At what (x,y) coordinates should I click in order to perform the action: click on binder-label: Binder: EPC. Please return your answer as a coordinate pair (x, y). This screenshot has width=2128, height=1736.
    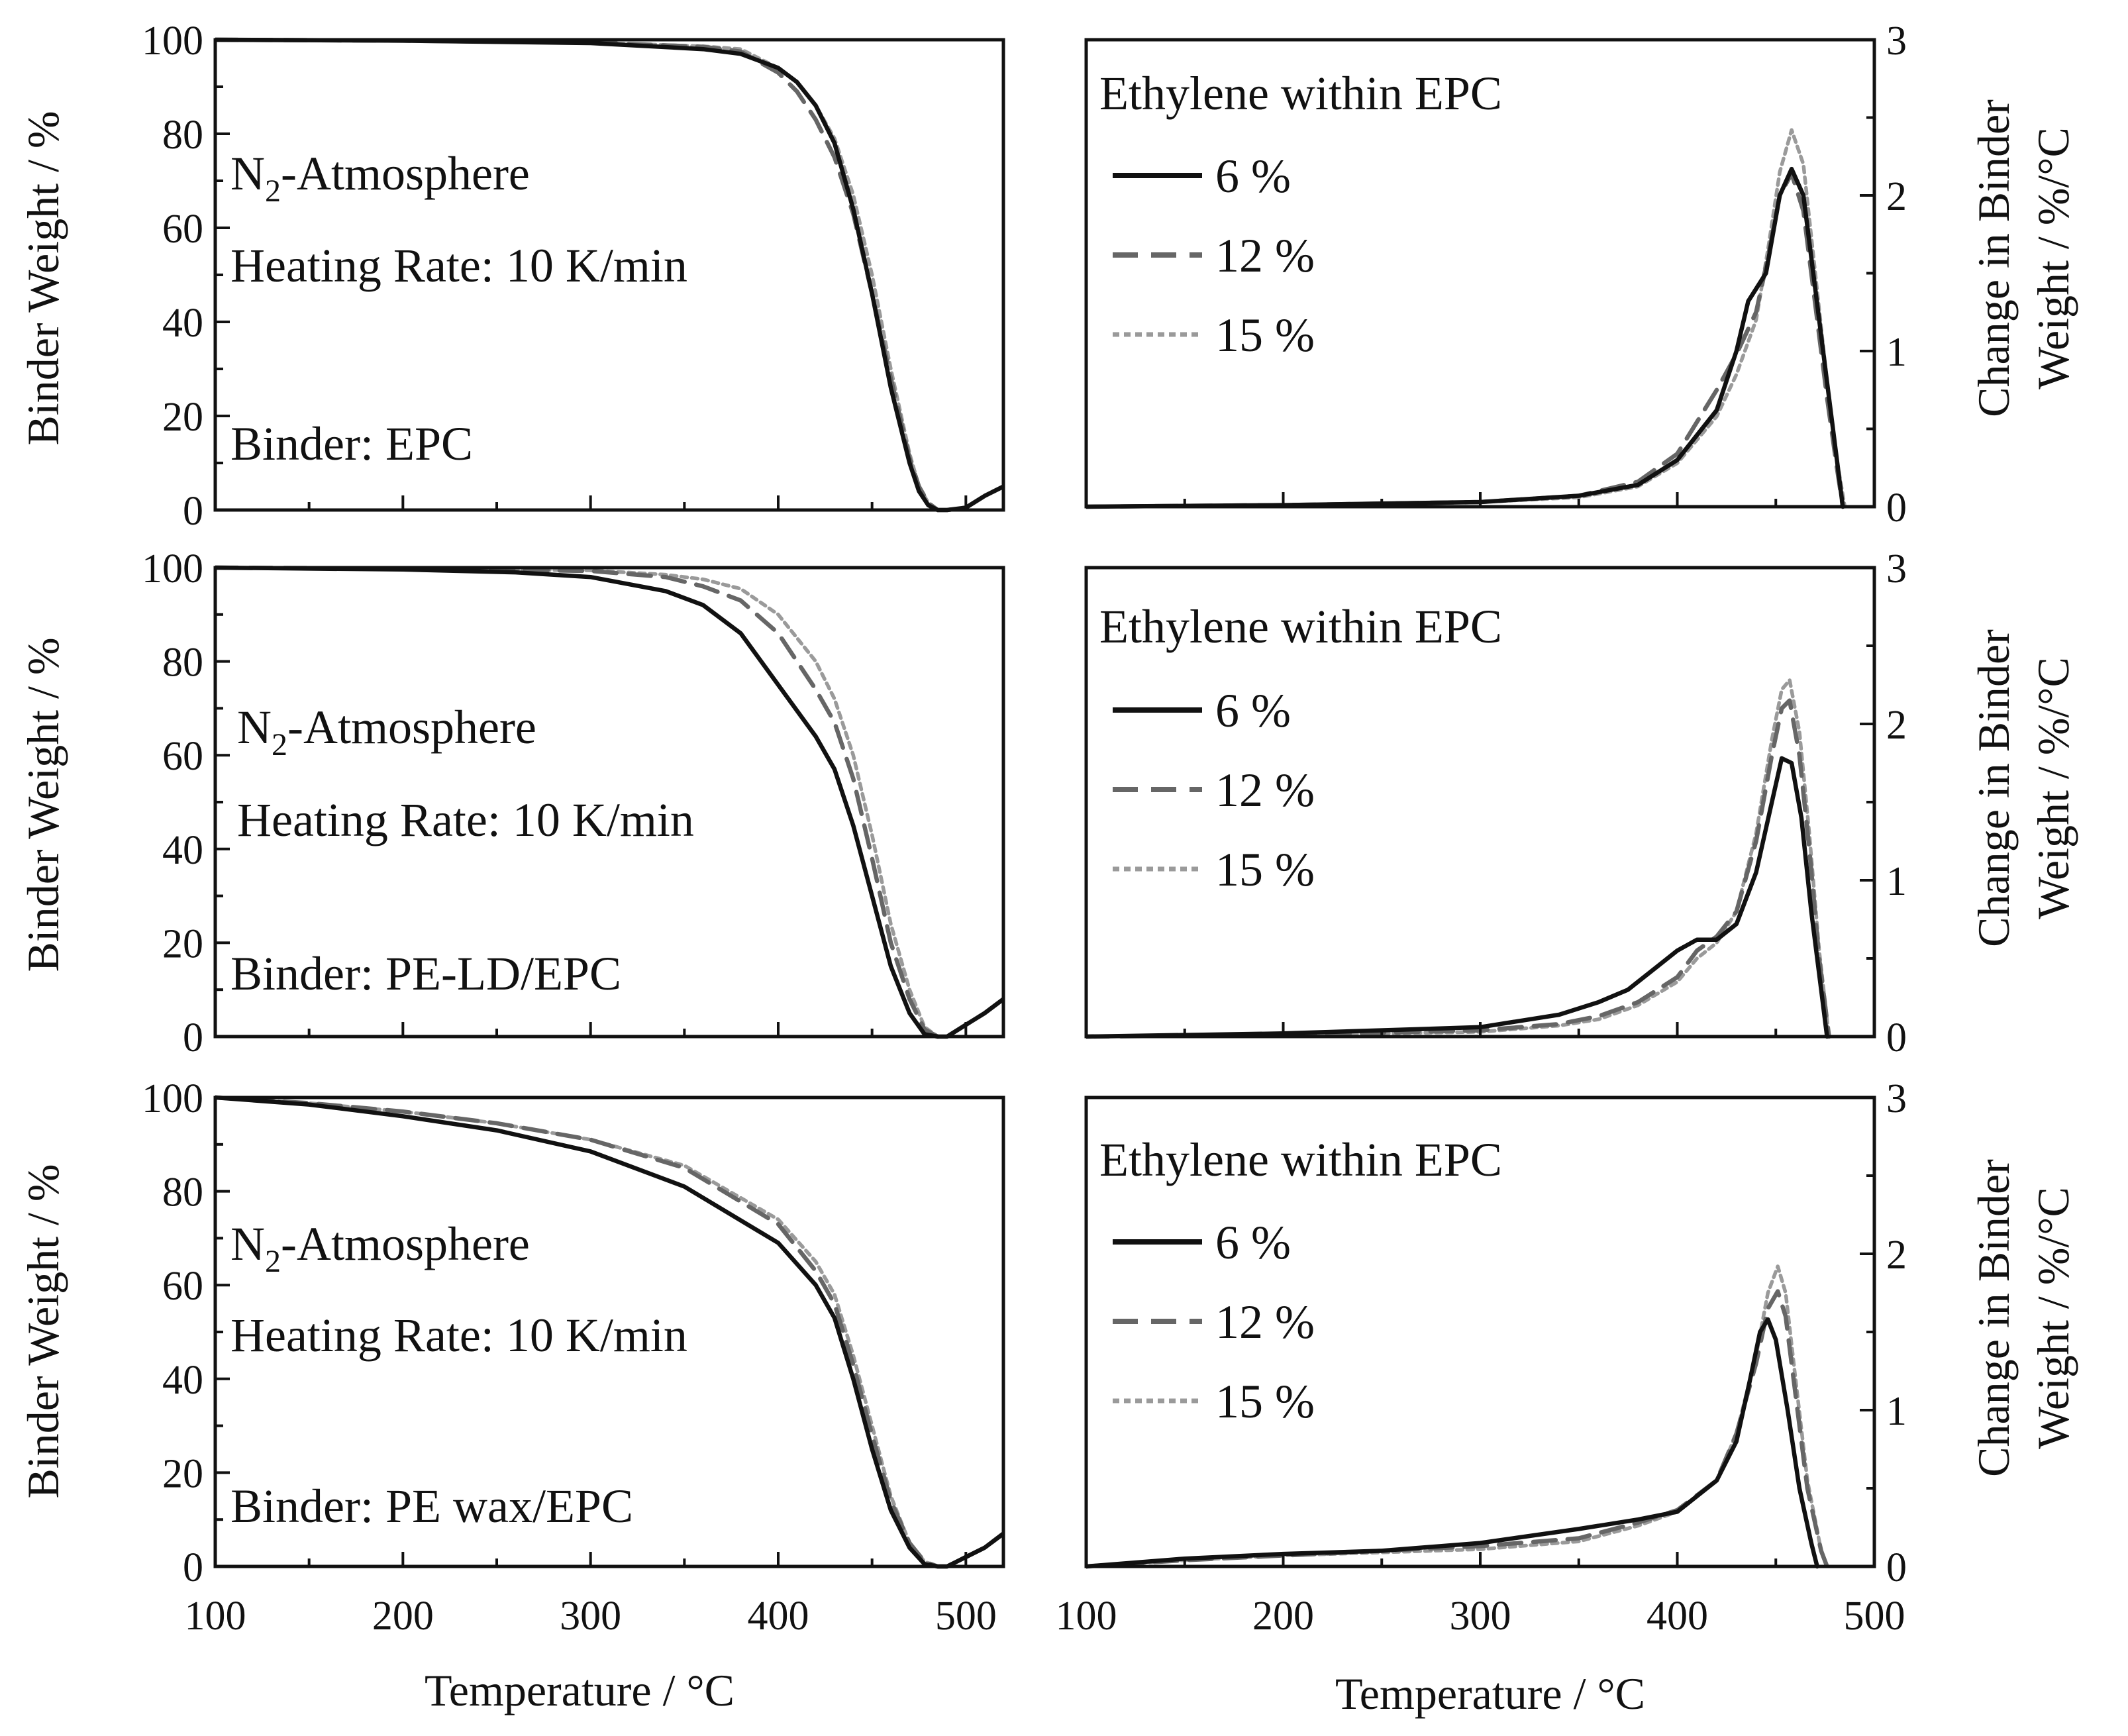
    Looking at the image, I should click on (351, 443).